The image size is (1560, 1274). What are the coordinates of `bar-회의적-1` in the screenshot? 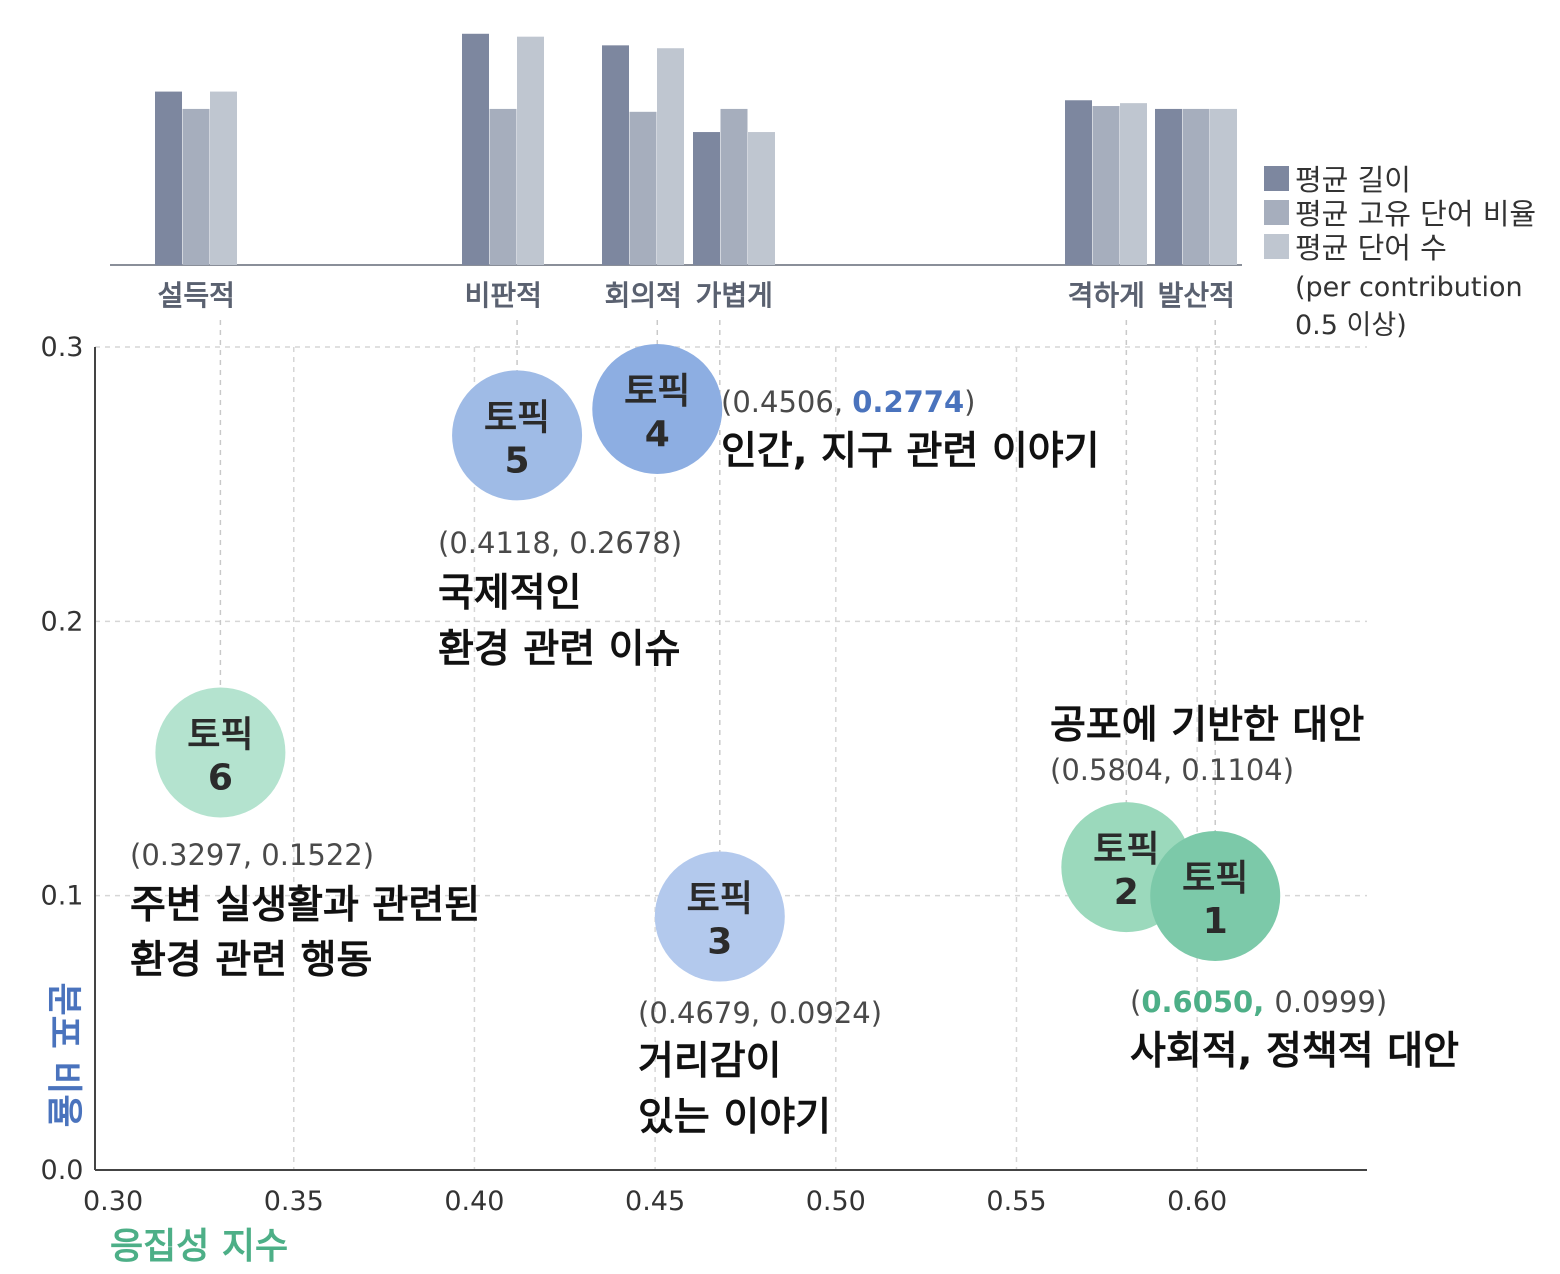 It's located at (615, 155).